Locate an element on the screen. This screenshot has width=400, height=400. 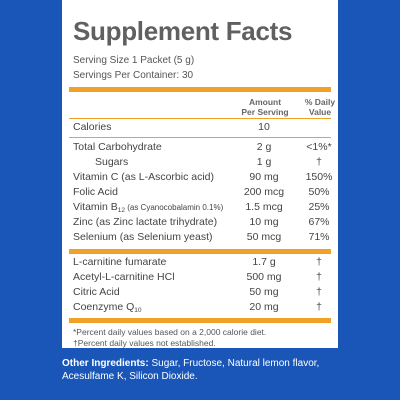
nutrient-name-detail: (as Cyanocobalamin 0.1%) is located at coordinates (174, 207).